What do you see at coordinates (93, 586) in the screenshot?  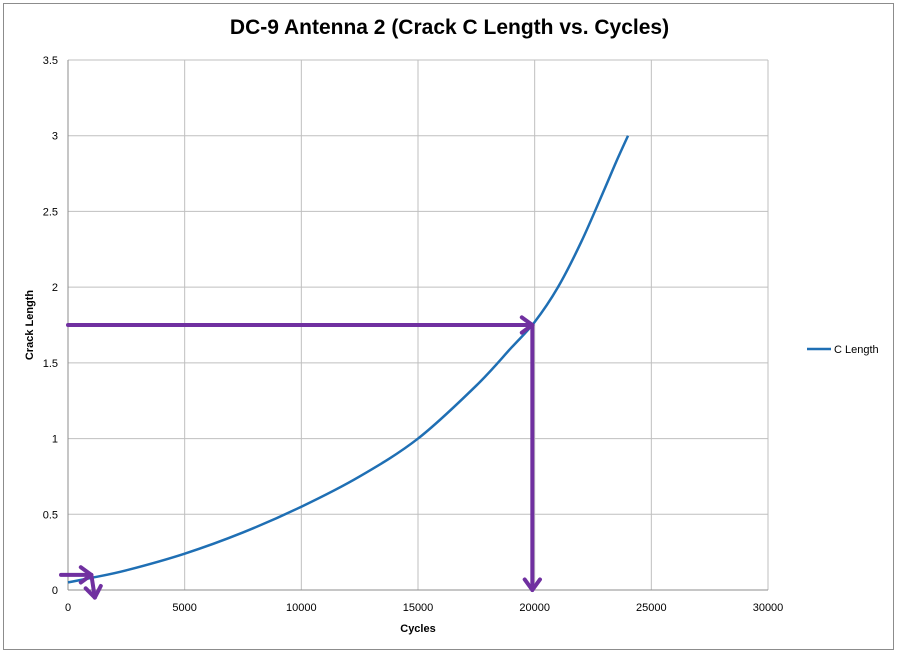 I see `annotation-arrow-shaft` at bounding box center [93, 586].